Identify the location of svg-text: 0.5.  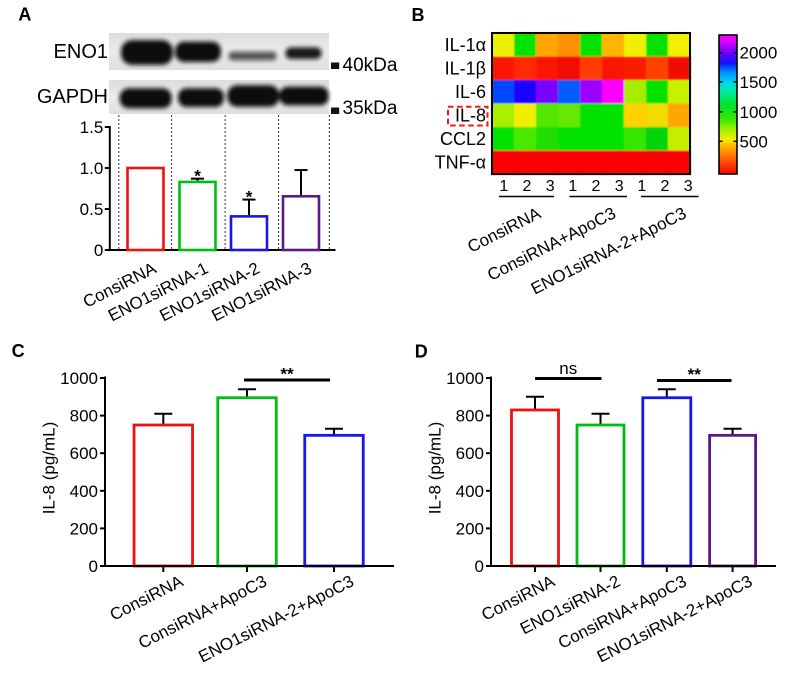
(92, 209).